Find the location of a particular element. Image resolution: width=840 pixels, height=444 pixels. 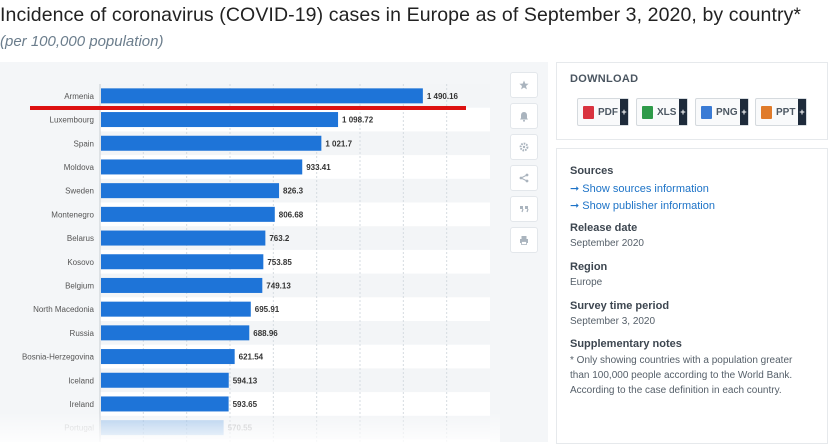

supplementary-notes-heading: Supplementary notes is located at coordinates (626, 344).